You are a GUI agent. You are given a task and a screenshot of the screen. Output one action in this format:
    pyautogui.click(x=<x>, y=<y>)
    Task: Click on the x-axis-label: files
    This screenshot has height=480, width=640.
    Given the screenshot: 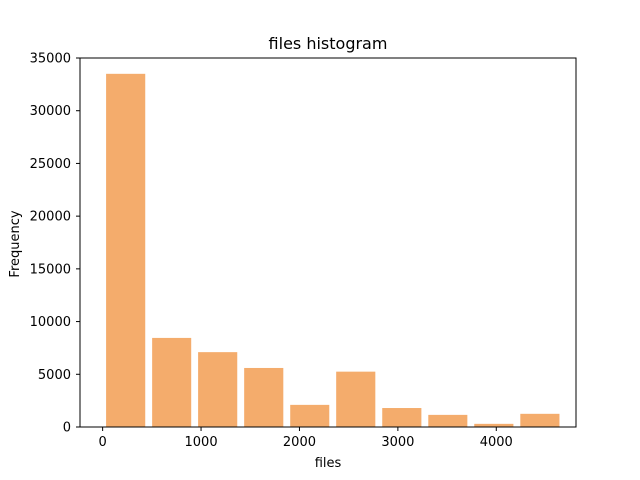 What is the action you would take?
    pyautogui.click(x=328, y=463)
    